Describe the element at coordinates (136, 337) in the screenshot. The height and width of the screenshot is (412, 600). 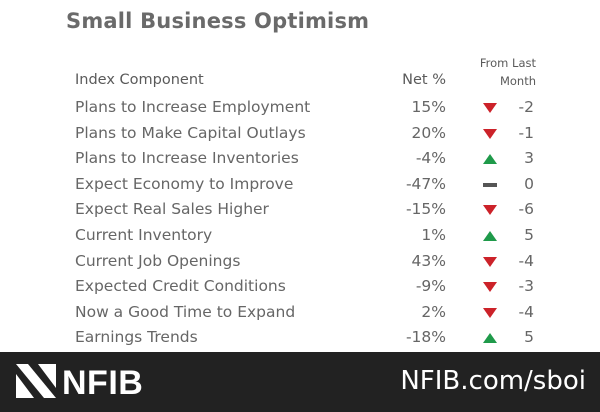
I see `component-label: Earnings Trends` at that location.